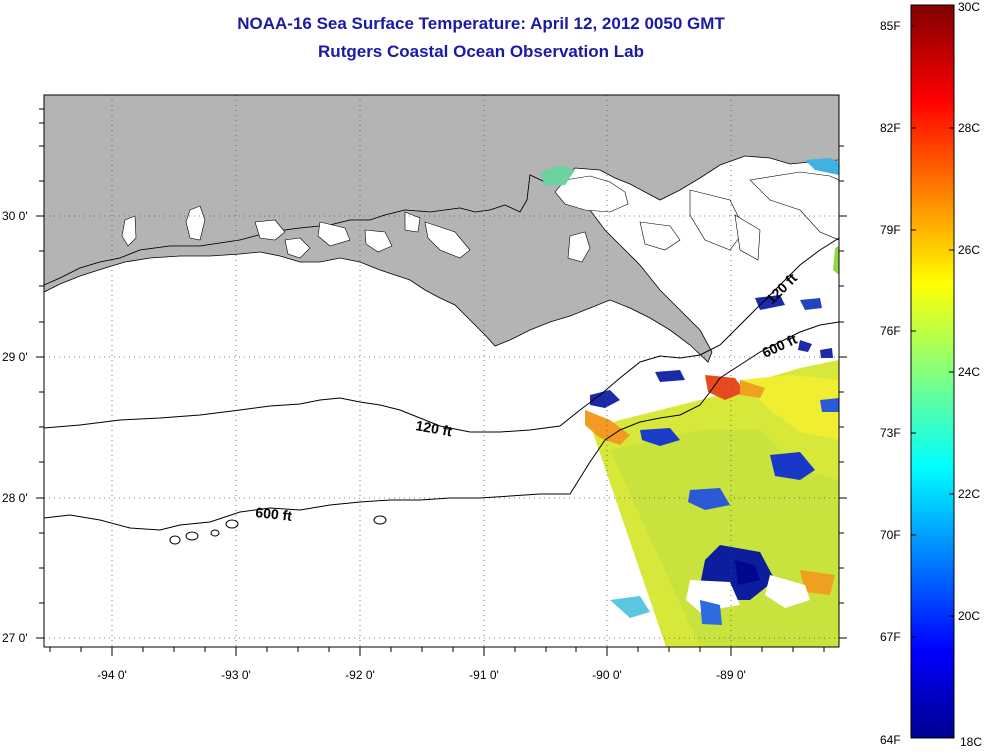 Image resolution: width=992 pixels, height=754 pixels. I want to click on colorbar-f-85: 85F, so click(890, 26).